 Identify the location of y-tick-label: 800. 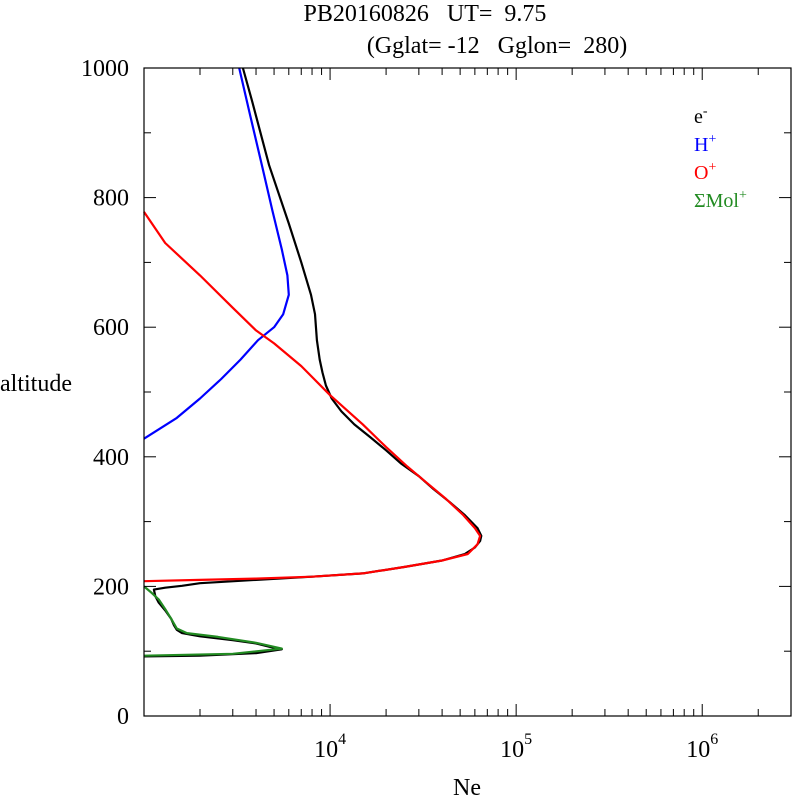
(111, 199).